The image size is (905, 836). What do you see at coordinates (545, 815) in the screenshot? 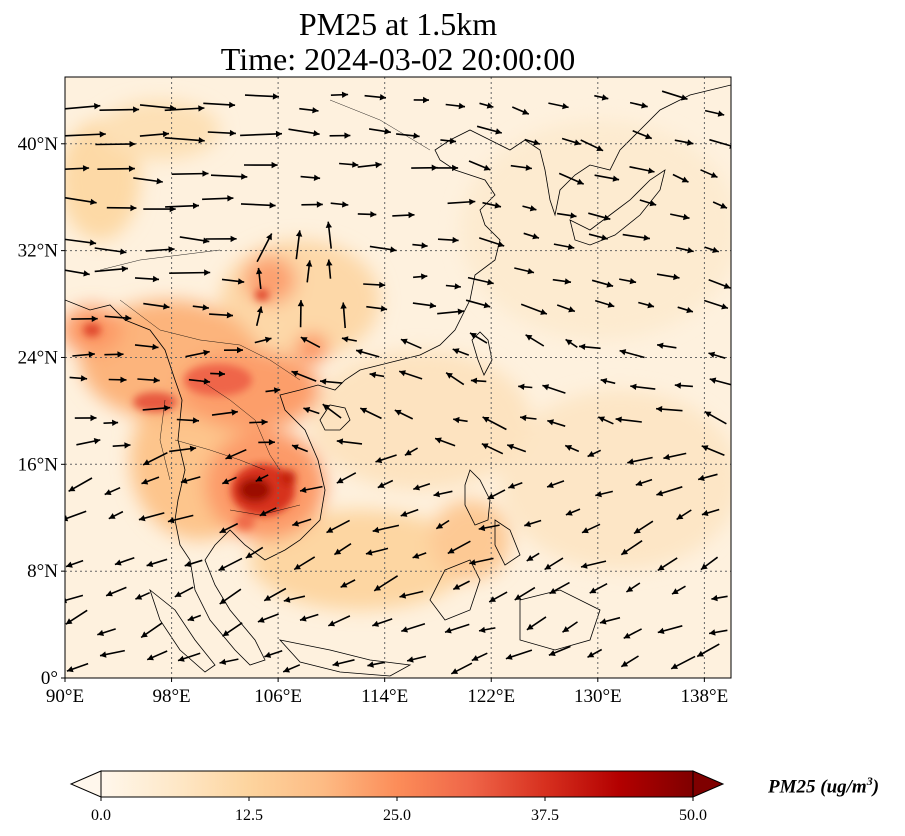
I see `colorbar-tick-label: 37.5` at bounding box center [545, 815].